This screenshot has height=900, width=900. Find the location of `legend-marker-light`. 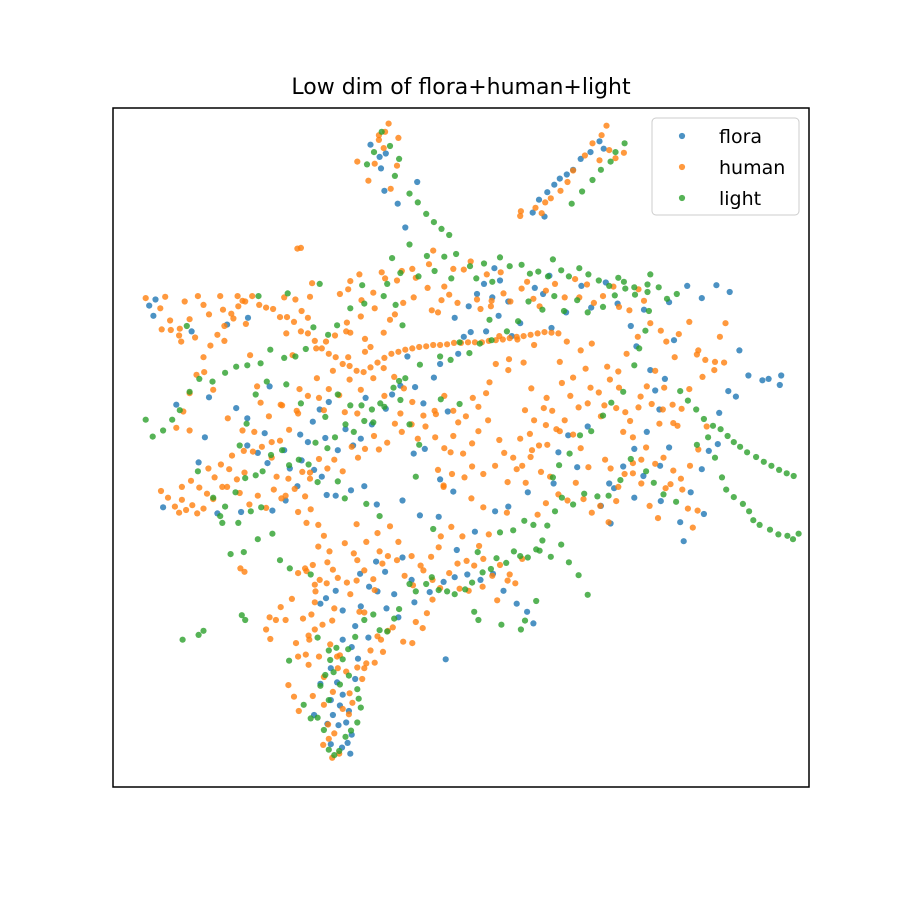

legend-marker-light is located at coordinates (682, 198).